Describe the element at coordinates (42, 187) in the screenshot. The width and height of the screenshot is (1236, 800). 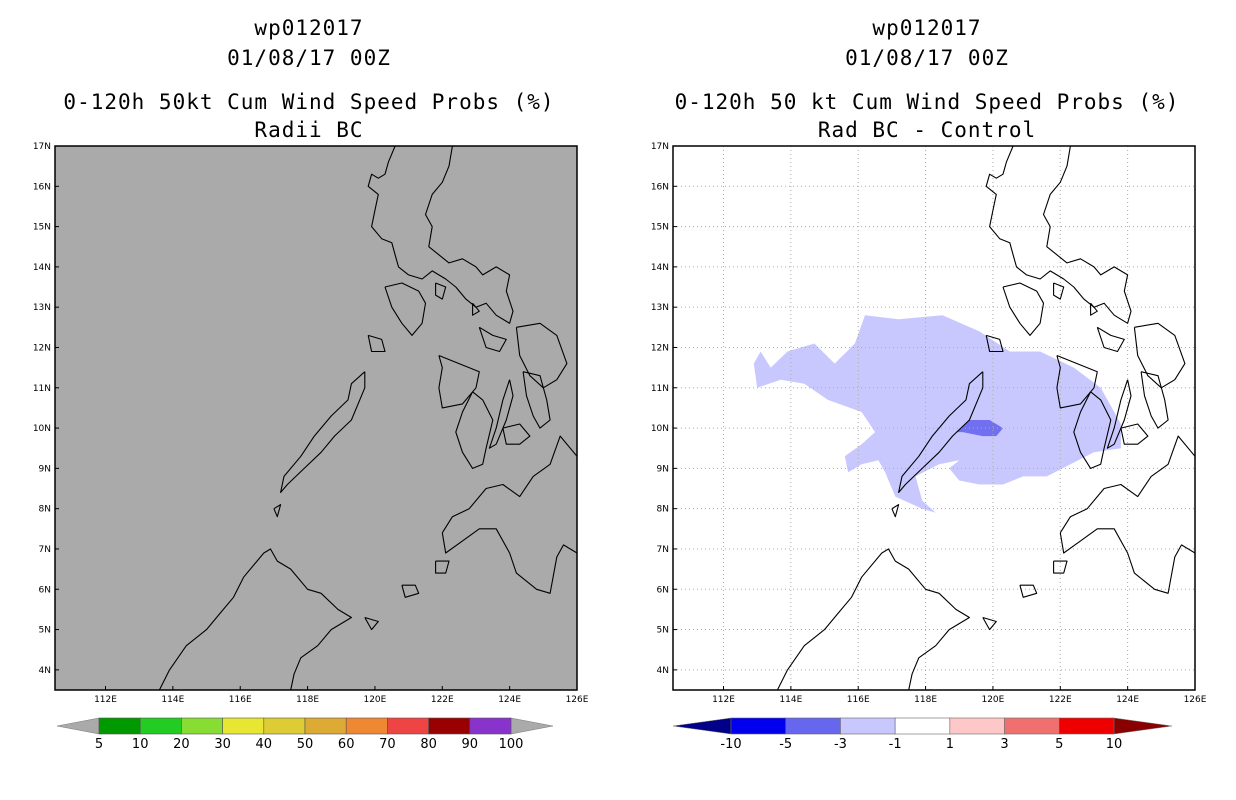
I see `y-tick-label: 16N` at that location.